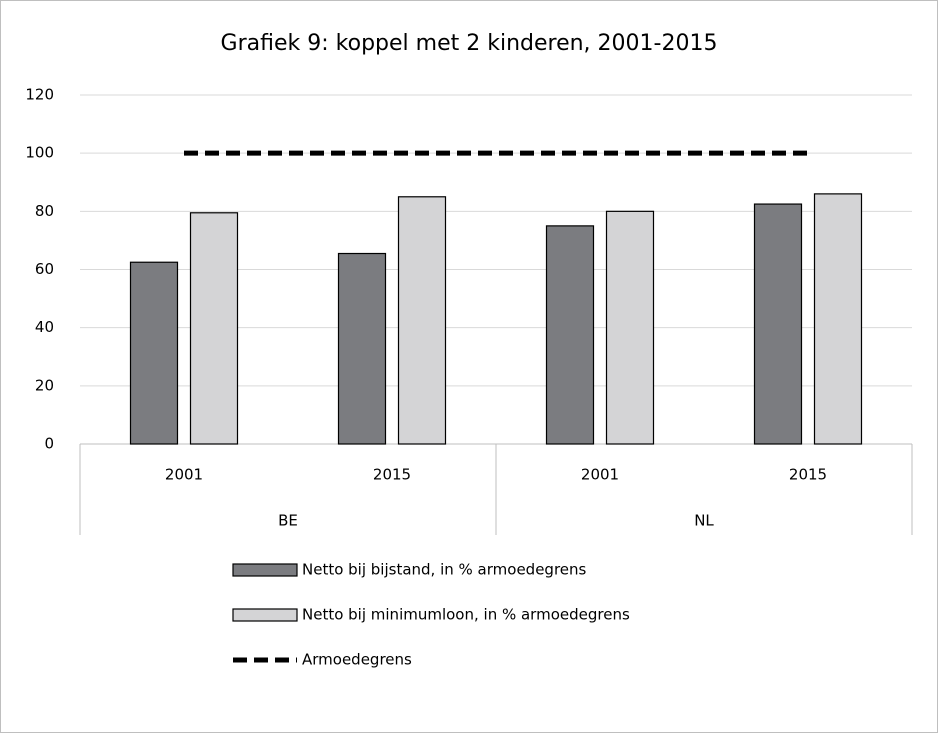 The height and width of the screenshot is (737, 938). Describe the element at coordinates (44, 269) in the screenshot. I see `y-tick-label: 60` at that location.